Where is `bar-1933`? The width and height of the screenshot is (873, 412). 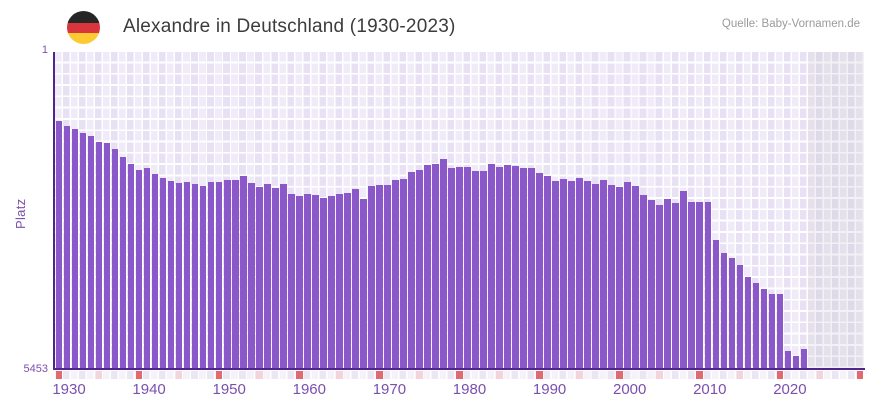 bar-1933 is located at coordinates (83, 250).